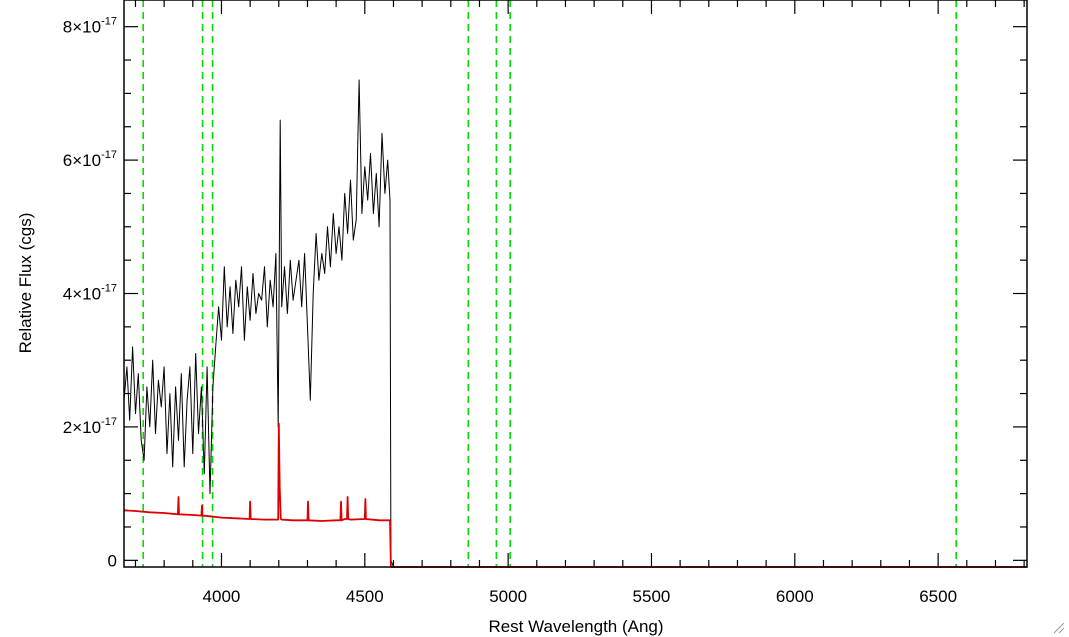 The height and width of the screenshot is (637, 1069). I want to click on x-tick-label: 5500, so click(652, 596).